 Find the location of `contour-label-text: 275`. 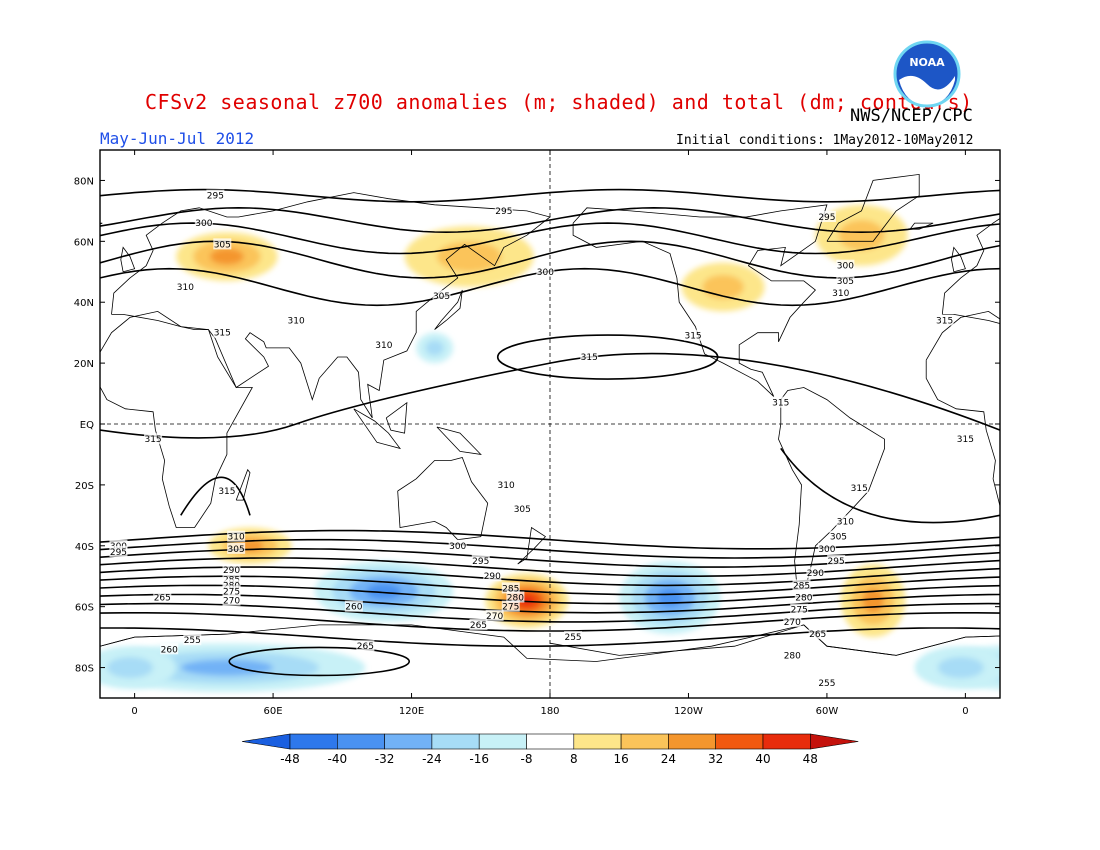

contour-label-text: 275 is located at coordinates (510, 608).